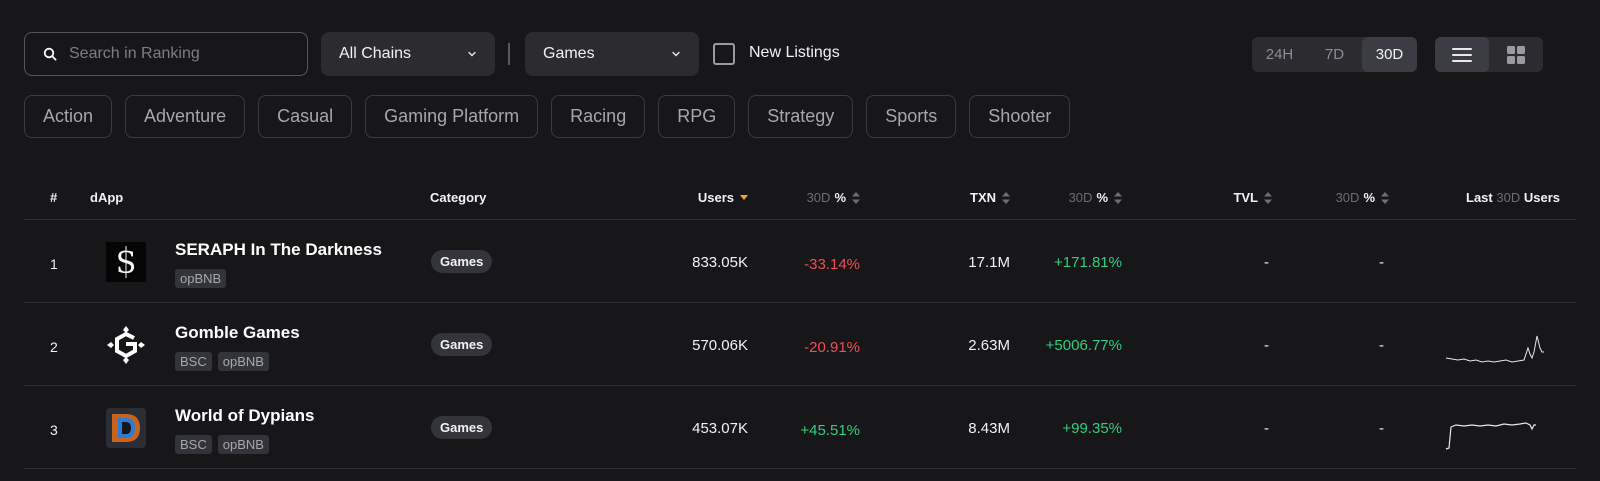 This screenshot has width=1600, height=481. I want to click on dapp-name: SERAPH In The Darkness, so click(278, 249).